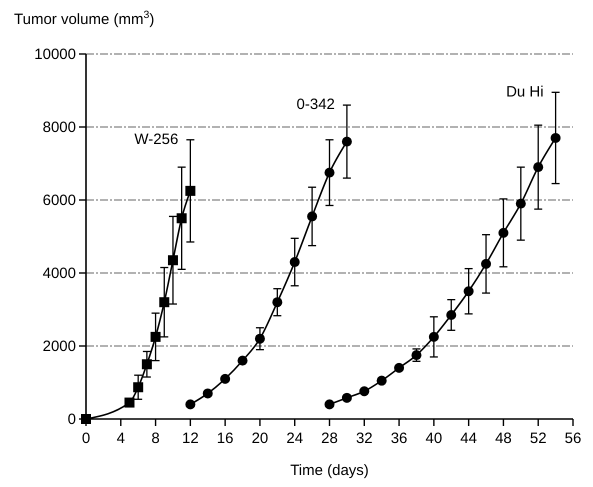 Image resolution: width=593 pixels, height=487 pixels. What do you see at coordinates (120, 438) in the screenshot?
I see `x-tick-label: 4` at bounding box center [120, 438].